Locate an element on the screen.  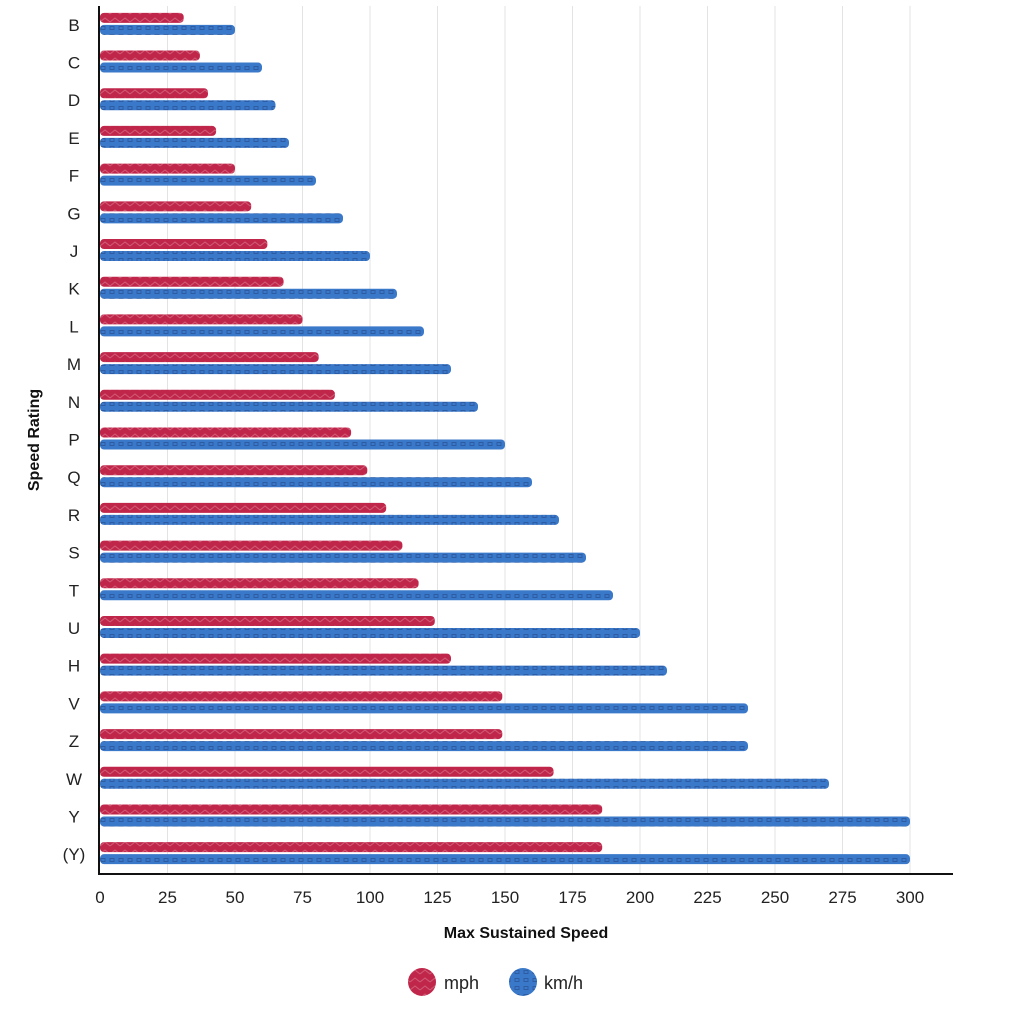
y-tick-label: G is located at coordinates (73, 213).